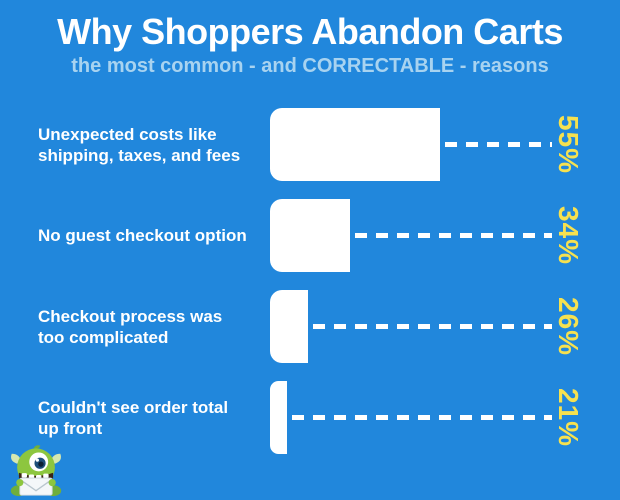 This screenshot has height=500, width=620. I want to click on page-title: Why Shoppers Abandon Carts, so click(310, 31).